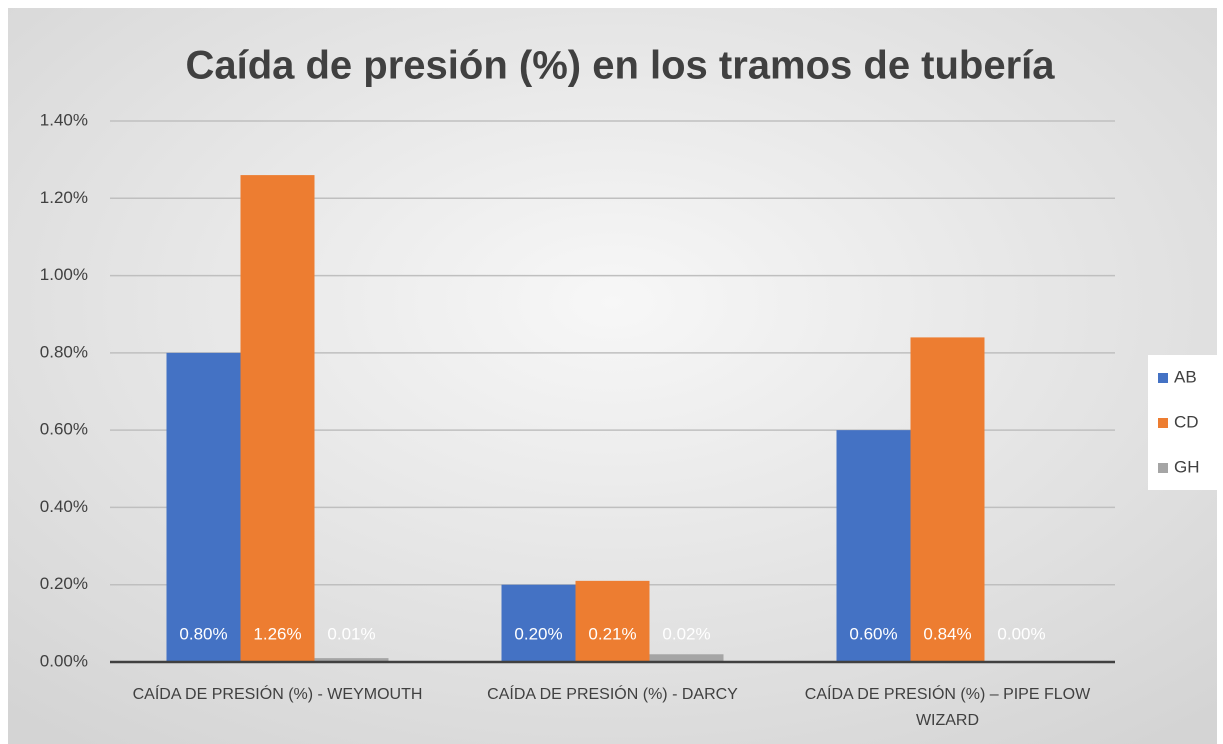 The image size is (1223, 744). What do you see at coordinates (351, 633) in the screenshot?
I see `data-label: 0.01%` at bounding box center [351, 633].